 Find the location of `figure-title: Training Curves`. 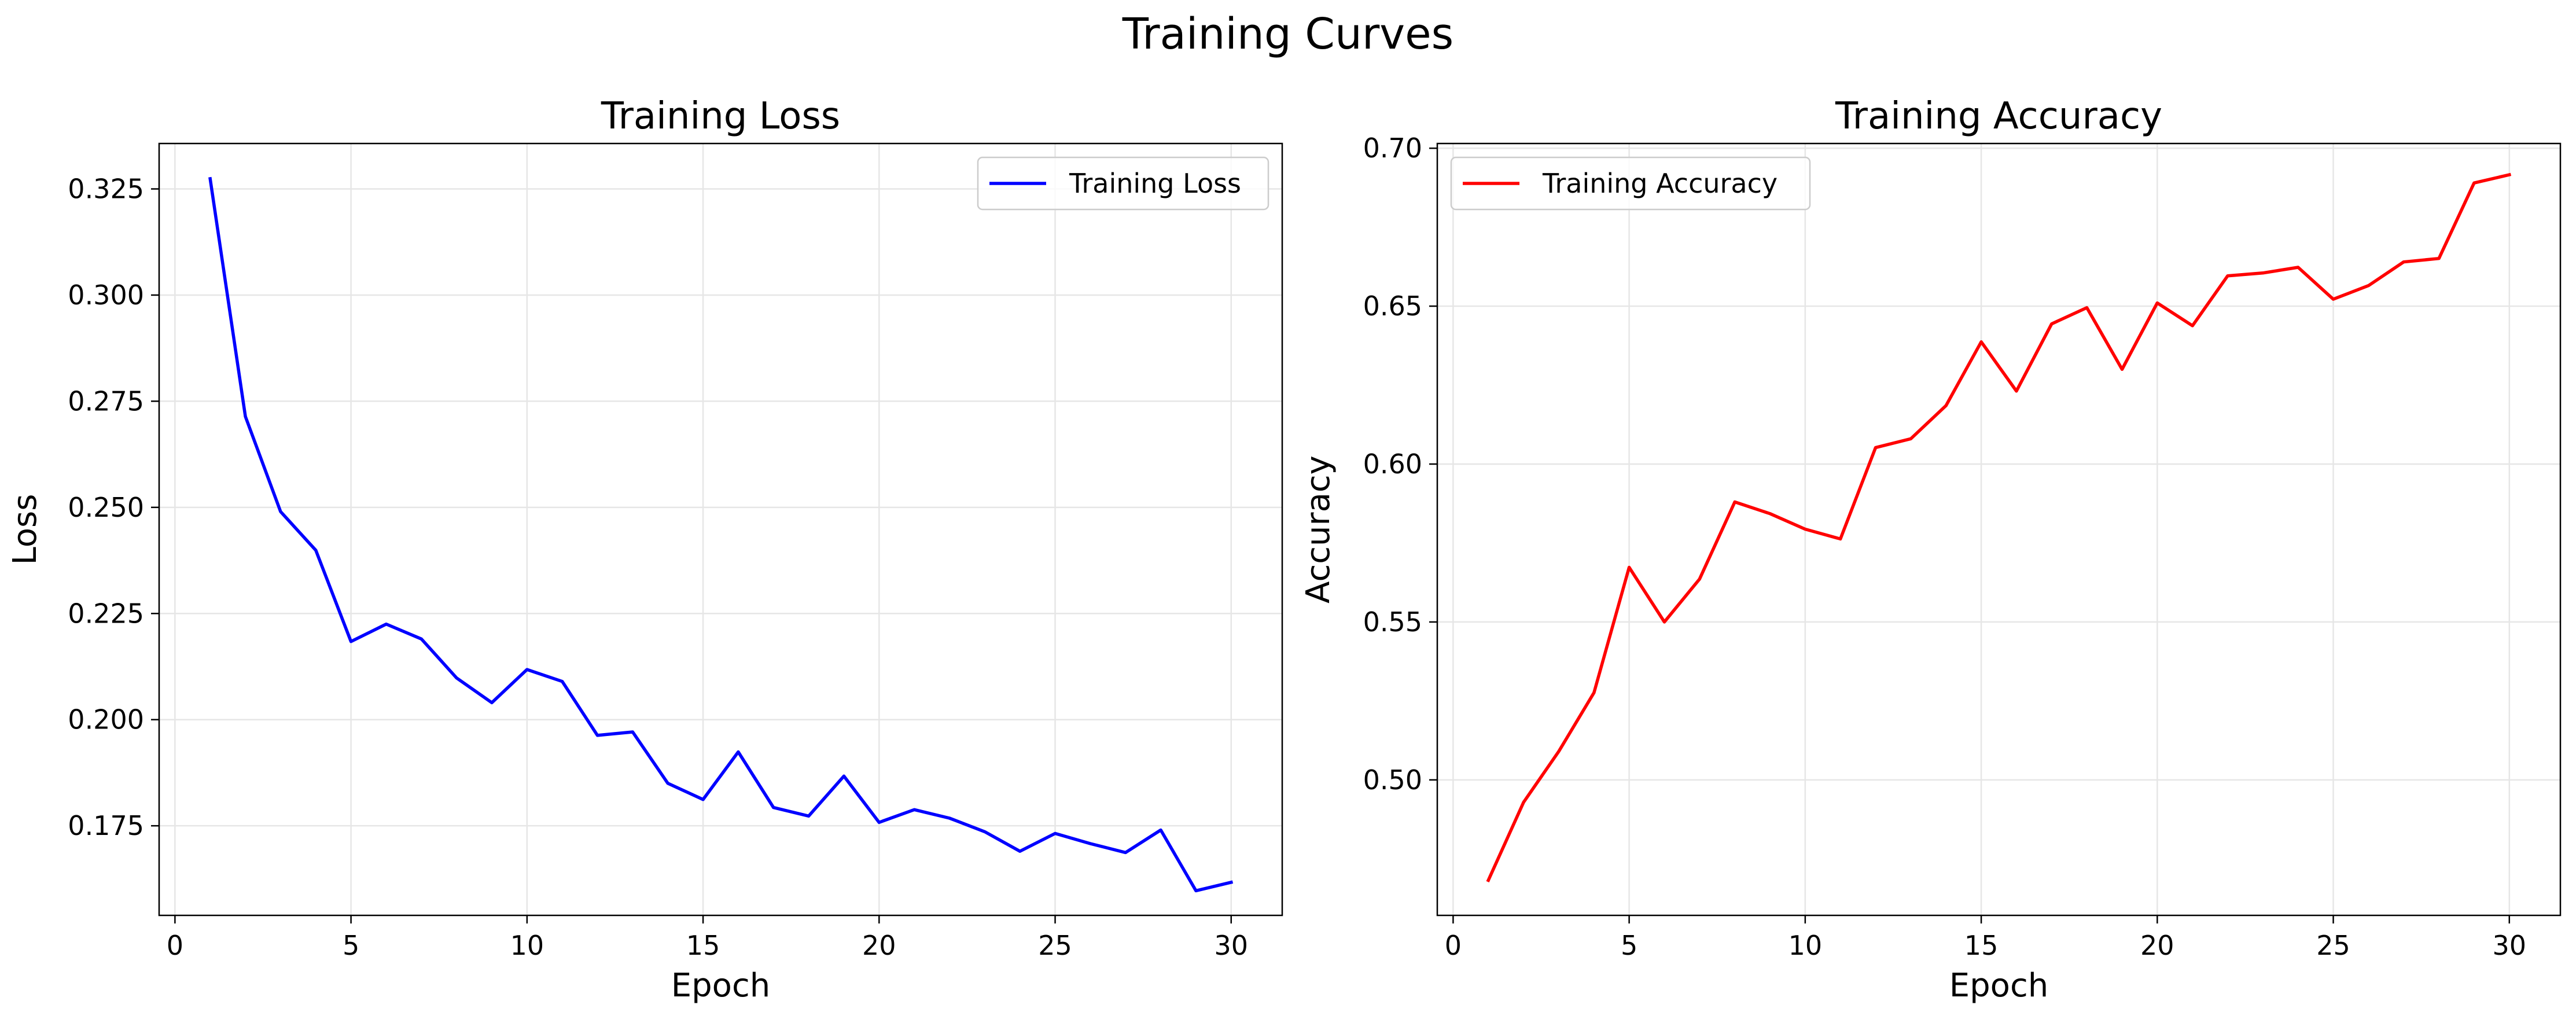

figure-title: Training Curves is located at coordinates (1288, 34).